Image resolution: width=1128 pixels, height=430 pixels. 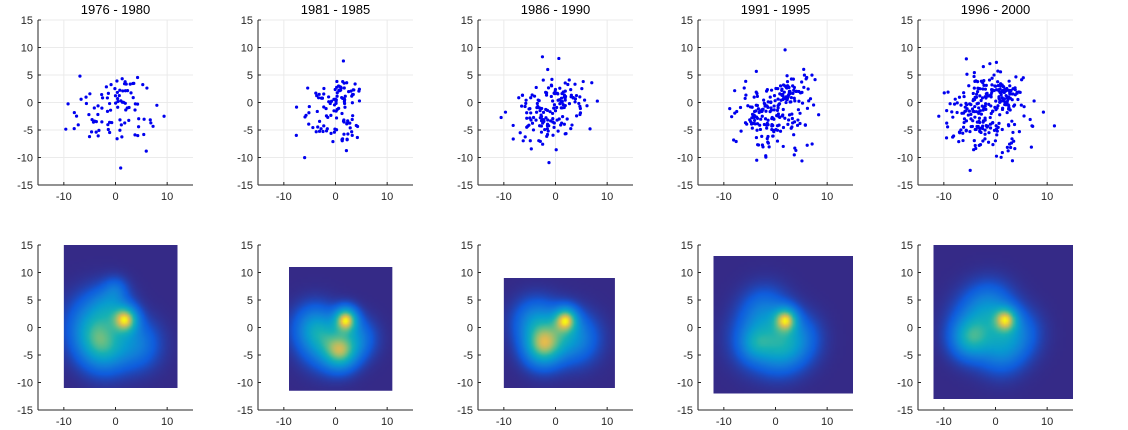 What do you see at coordinates (167, 197) in the screenshot?
I see `x-tick-label: 10` at bounding box center [167, 197].